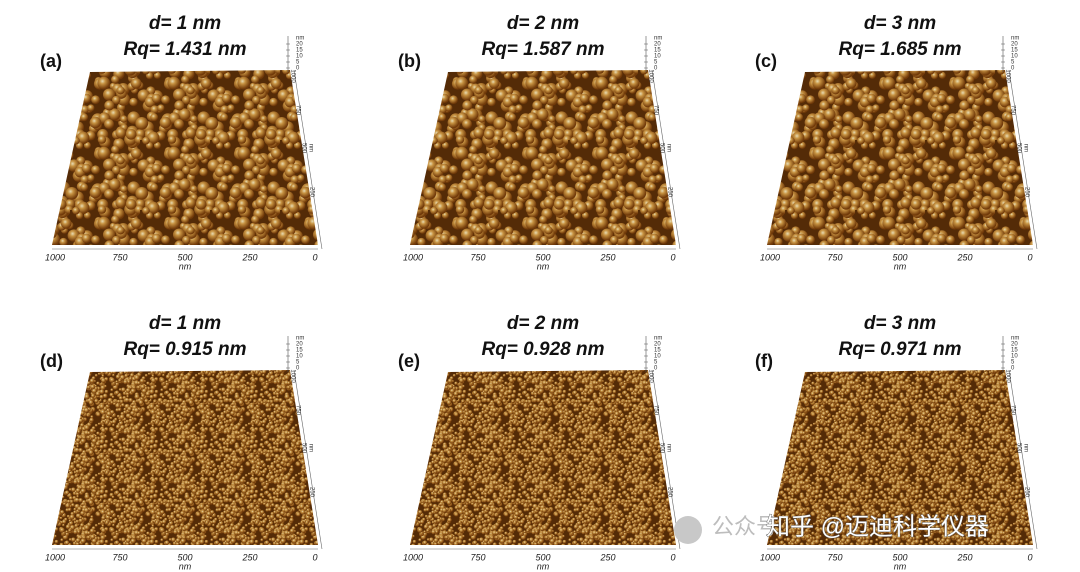 This screenshot has width=1080, height=572. What do you see at coordinates (542, 349) in the screenshot?
I see `roughness: Rq= 0.928 nm` at bounding box center [542, 349].